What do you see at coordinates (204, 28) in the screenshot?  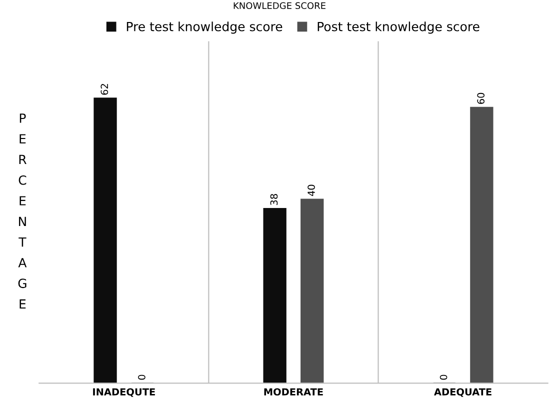 I see `legend-label: Pre test knowledge score` at bounding box center [204, 28].